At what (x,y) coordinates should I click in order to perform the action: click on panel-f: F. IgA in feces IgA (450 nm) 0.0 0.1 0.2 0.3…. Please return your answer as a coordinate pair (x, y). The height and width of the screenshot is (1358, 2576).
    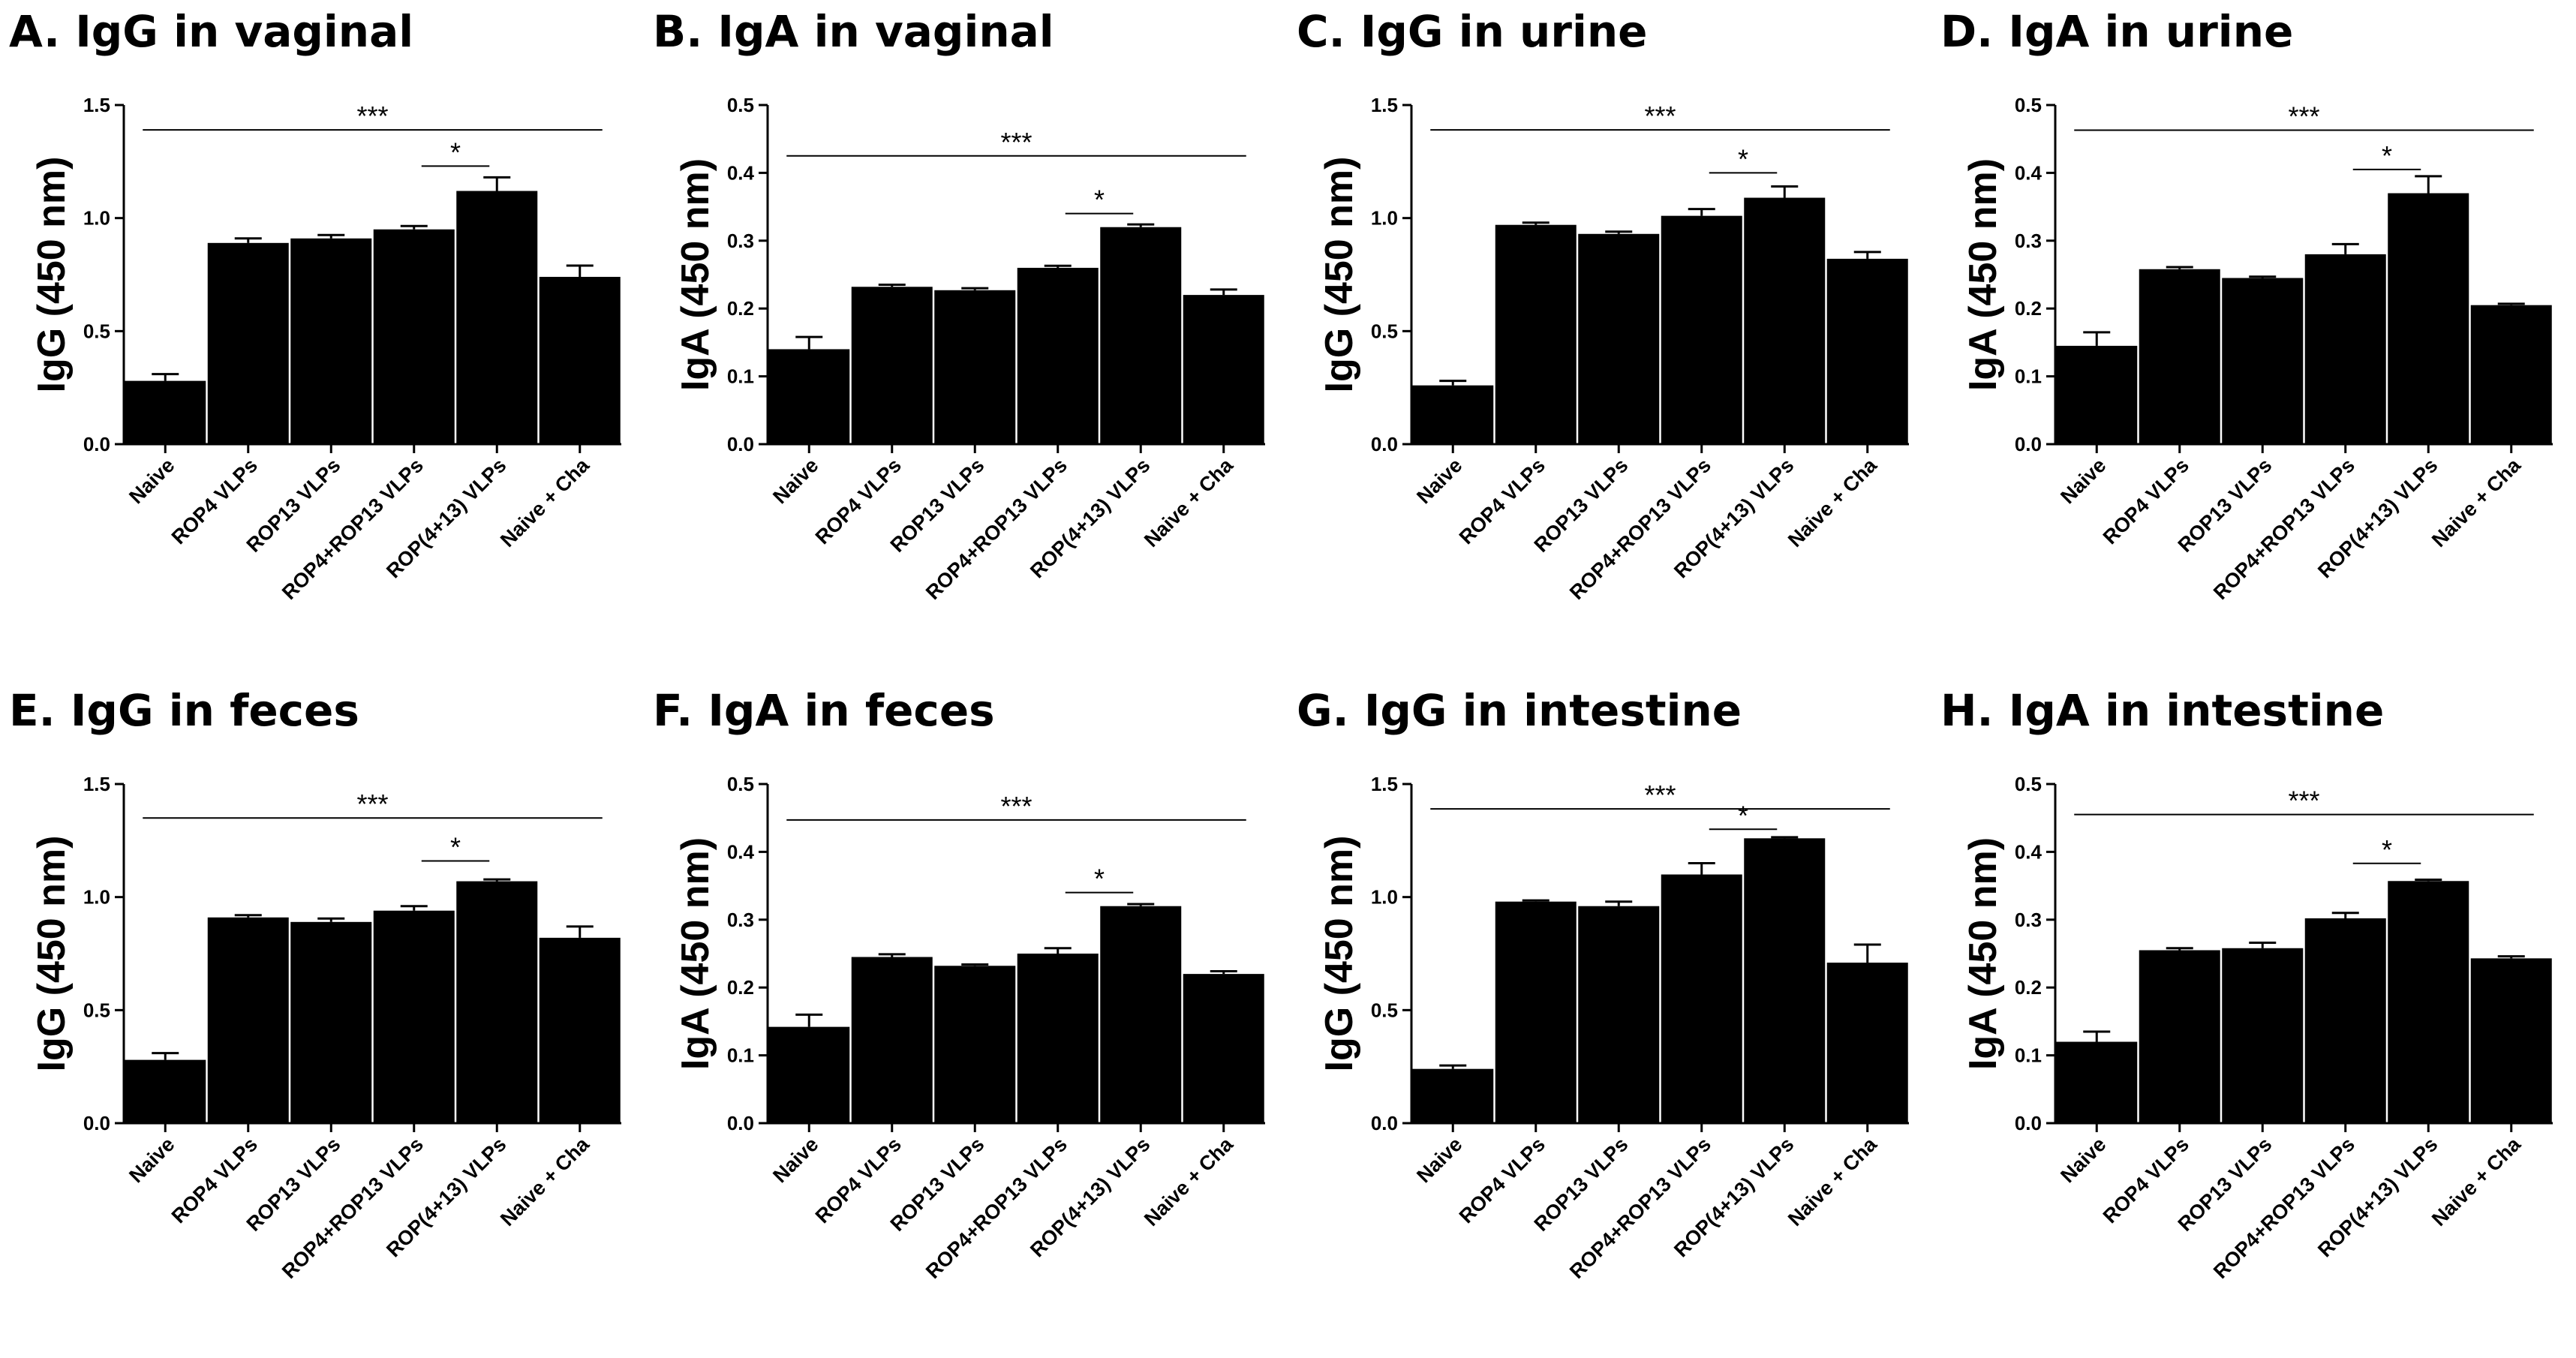
    Looking at the image, I should click on (966, 1018).